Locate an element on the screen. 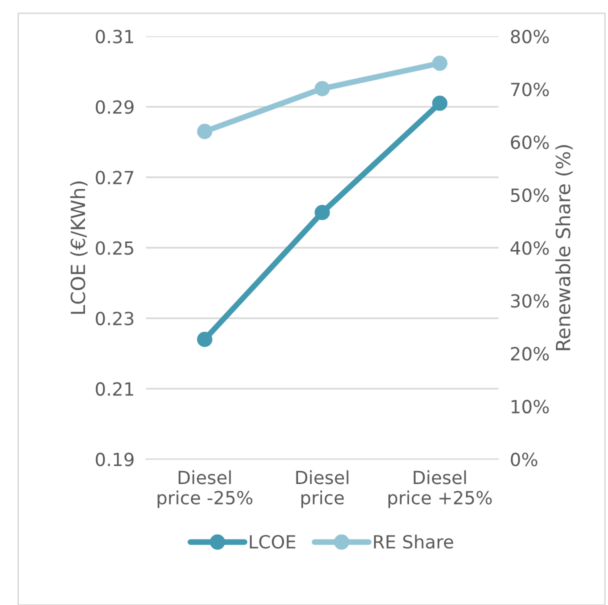 Image resolution: width=608 pixels, height=605 pixels. y2-tick-label: 10% is located at coordinates (530, 407).